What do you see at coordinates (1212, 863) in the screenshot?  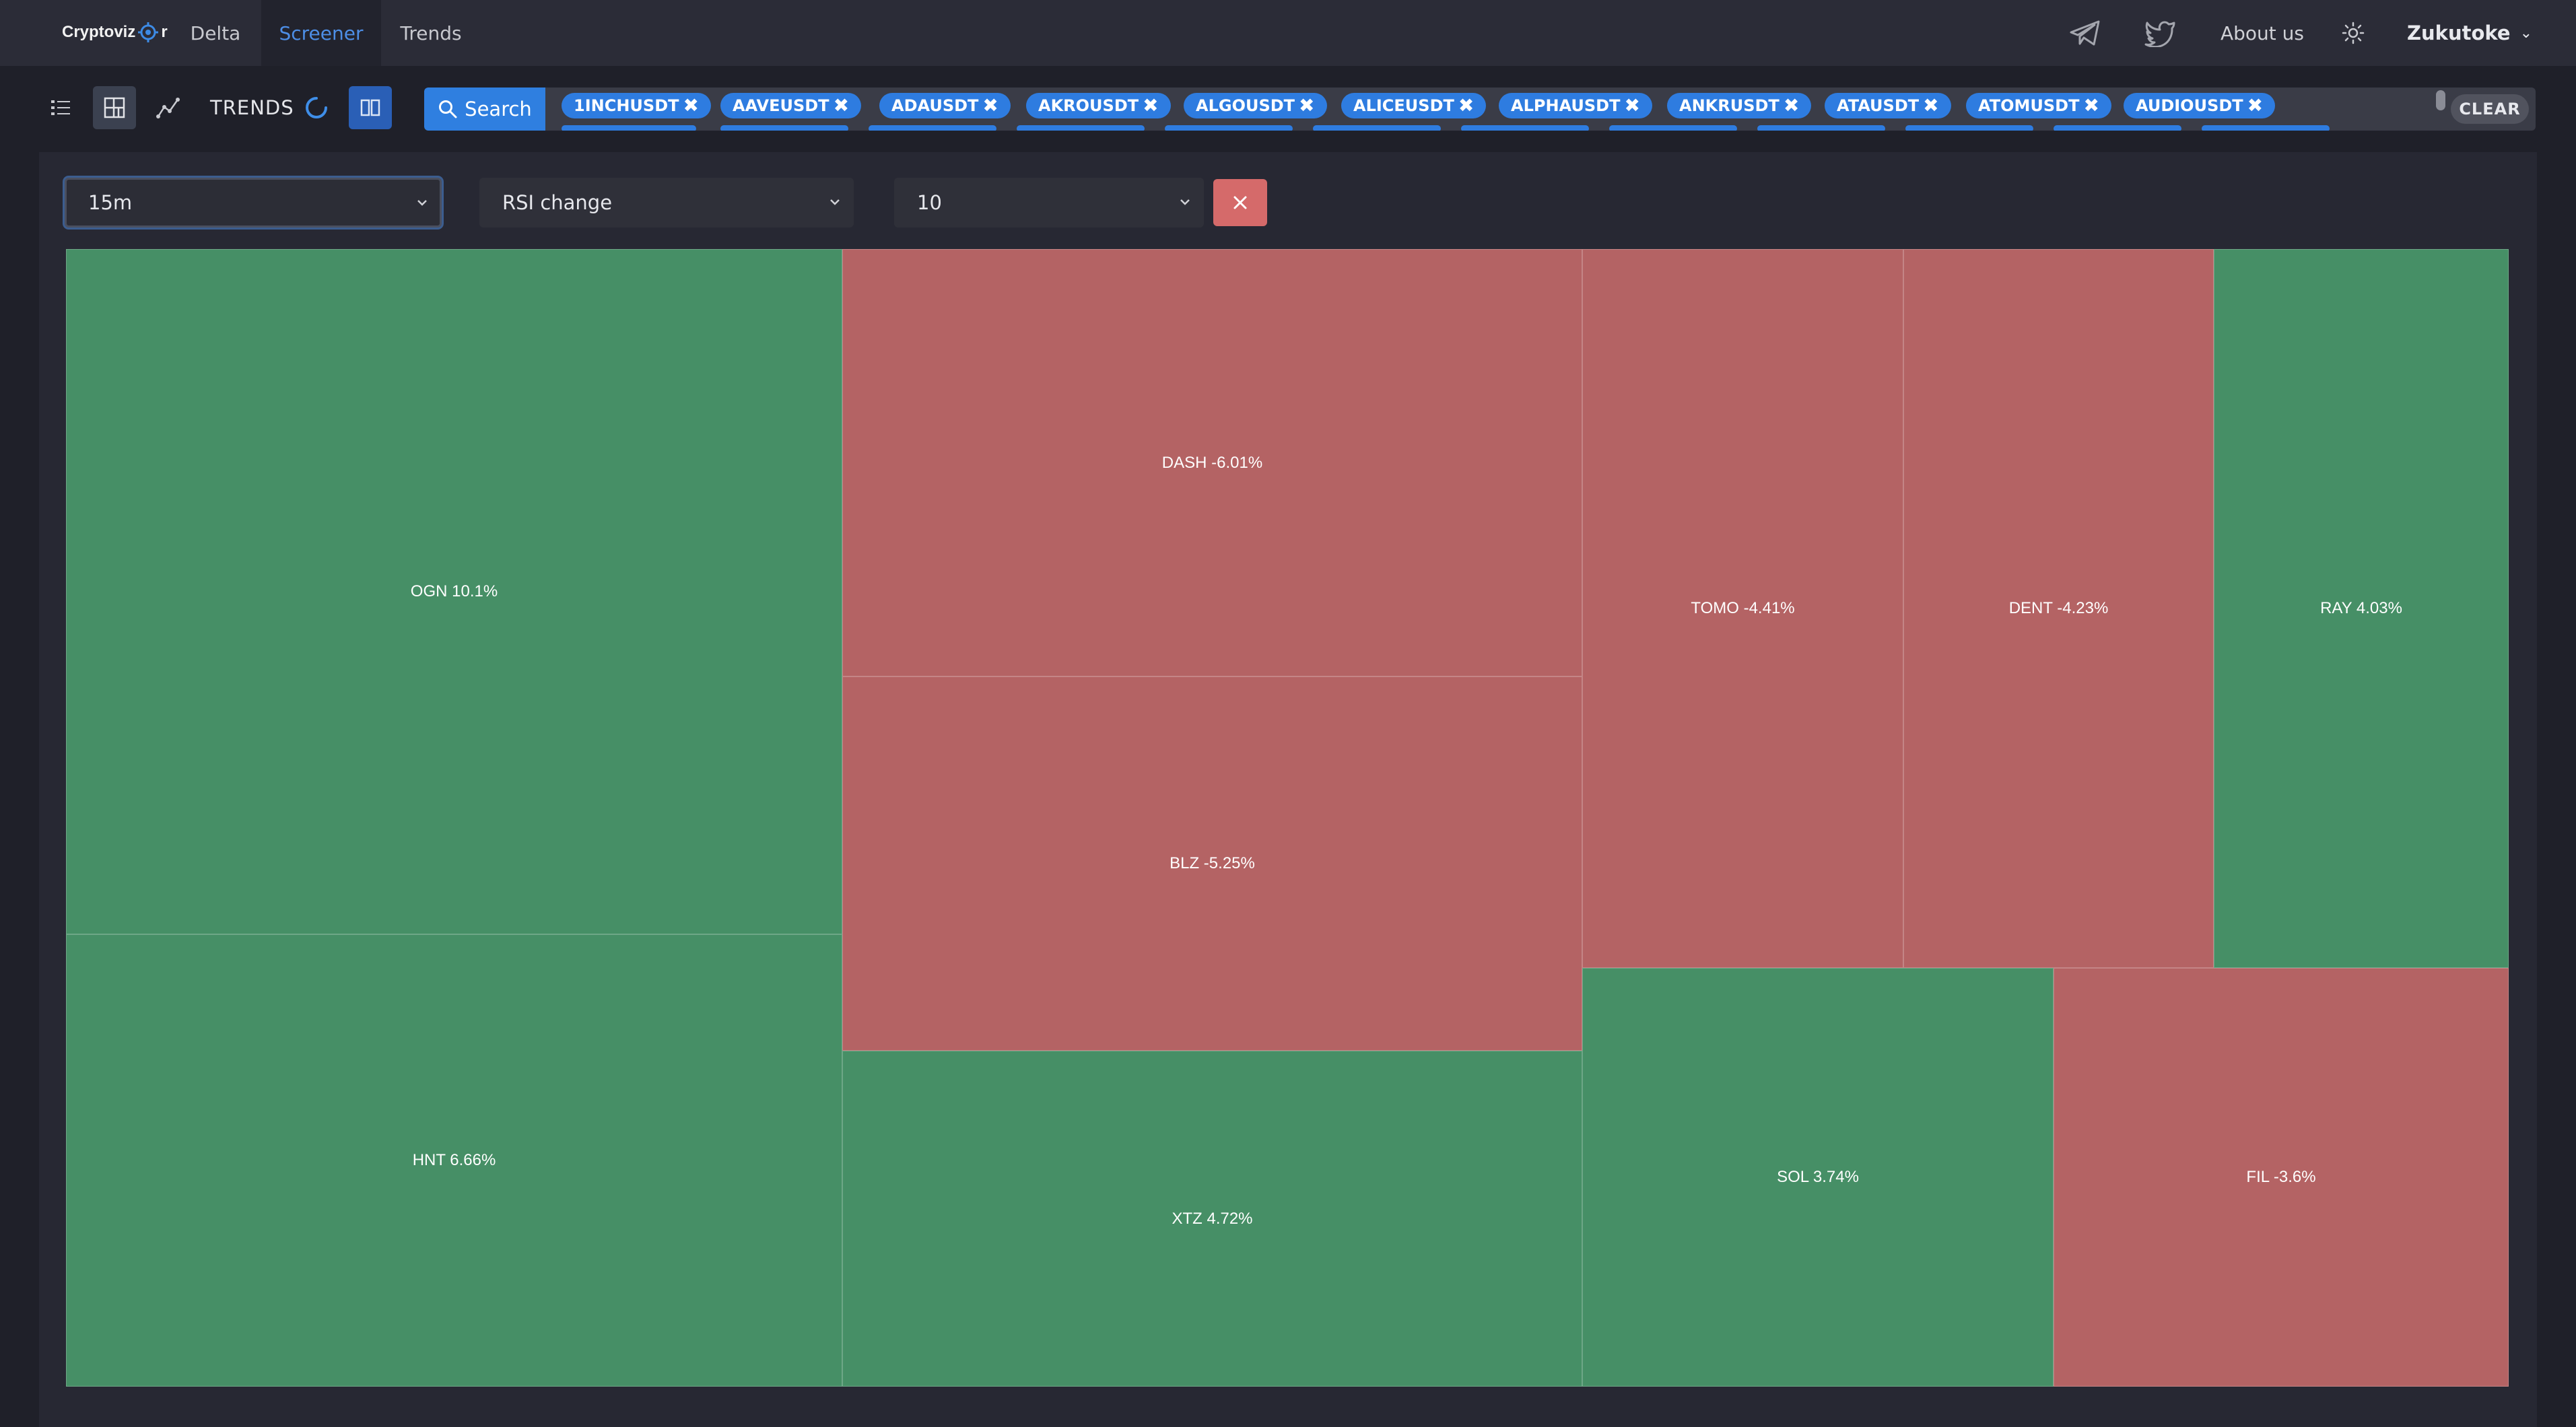 I see `treemap-cell: BLZ -5.25%` at bounding box center [1212, 863].